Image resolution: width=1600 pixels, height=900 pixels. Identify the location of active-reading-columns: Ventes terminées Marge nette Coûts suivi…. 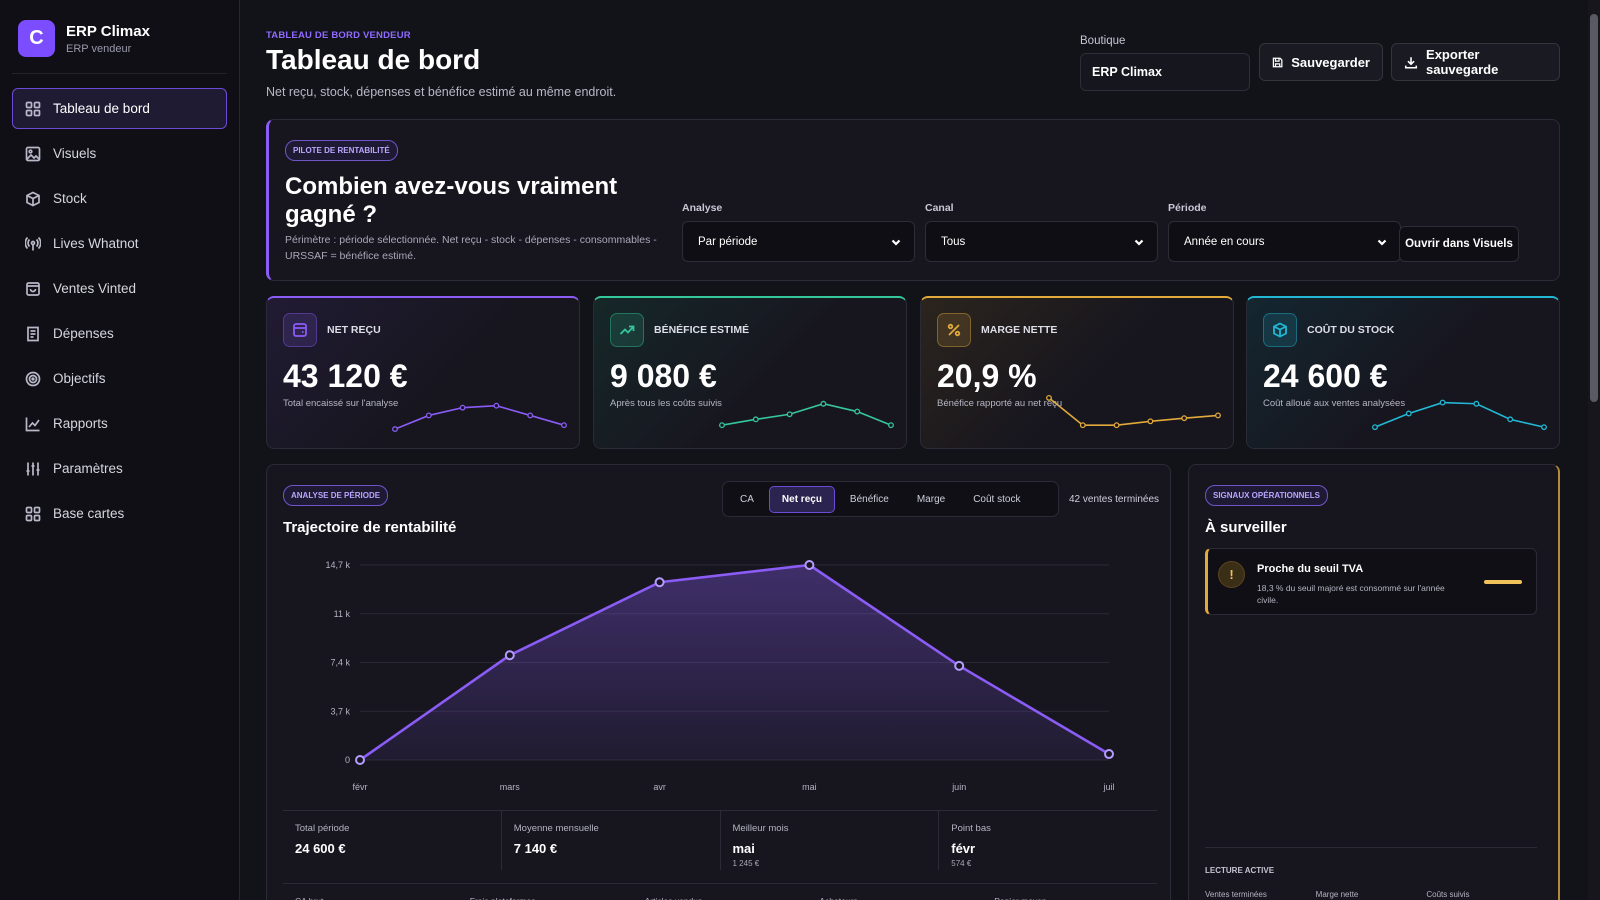
(1371, 894).